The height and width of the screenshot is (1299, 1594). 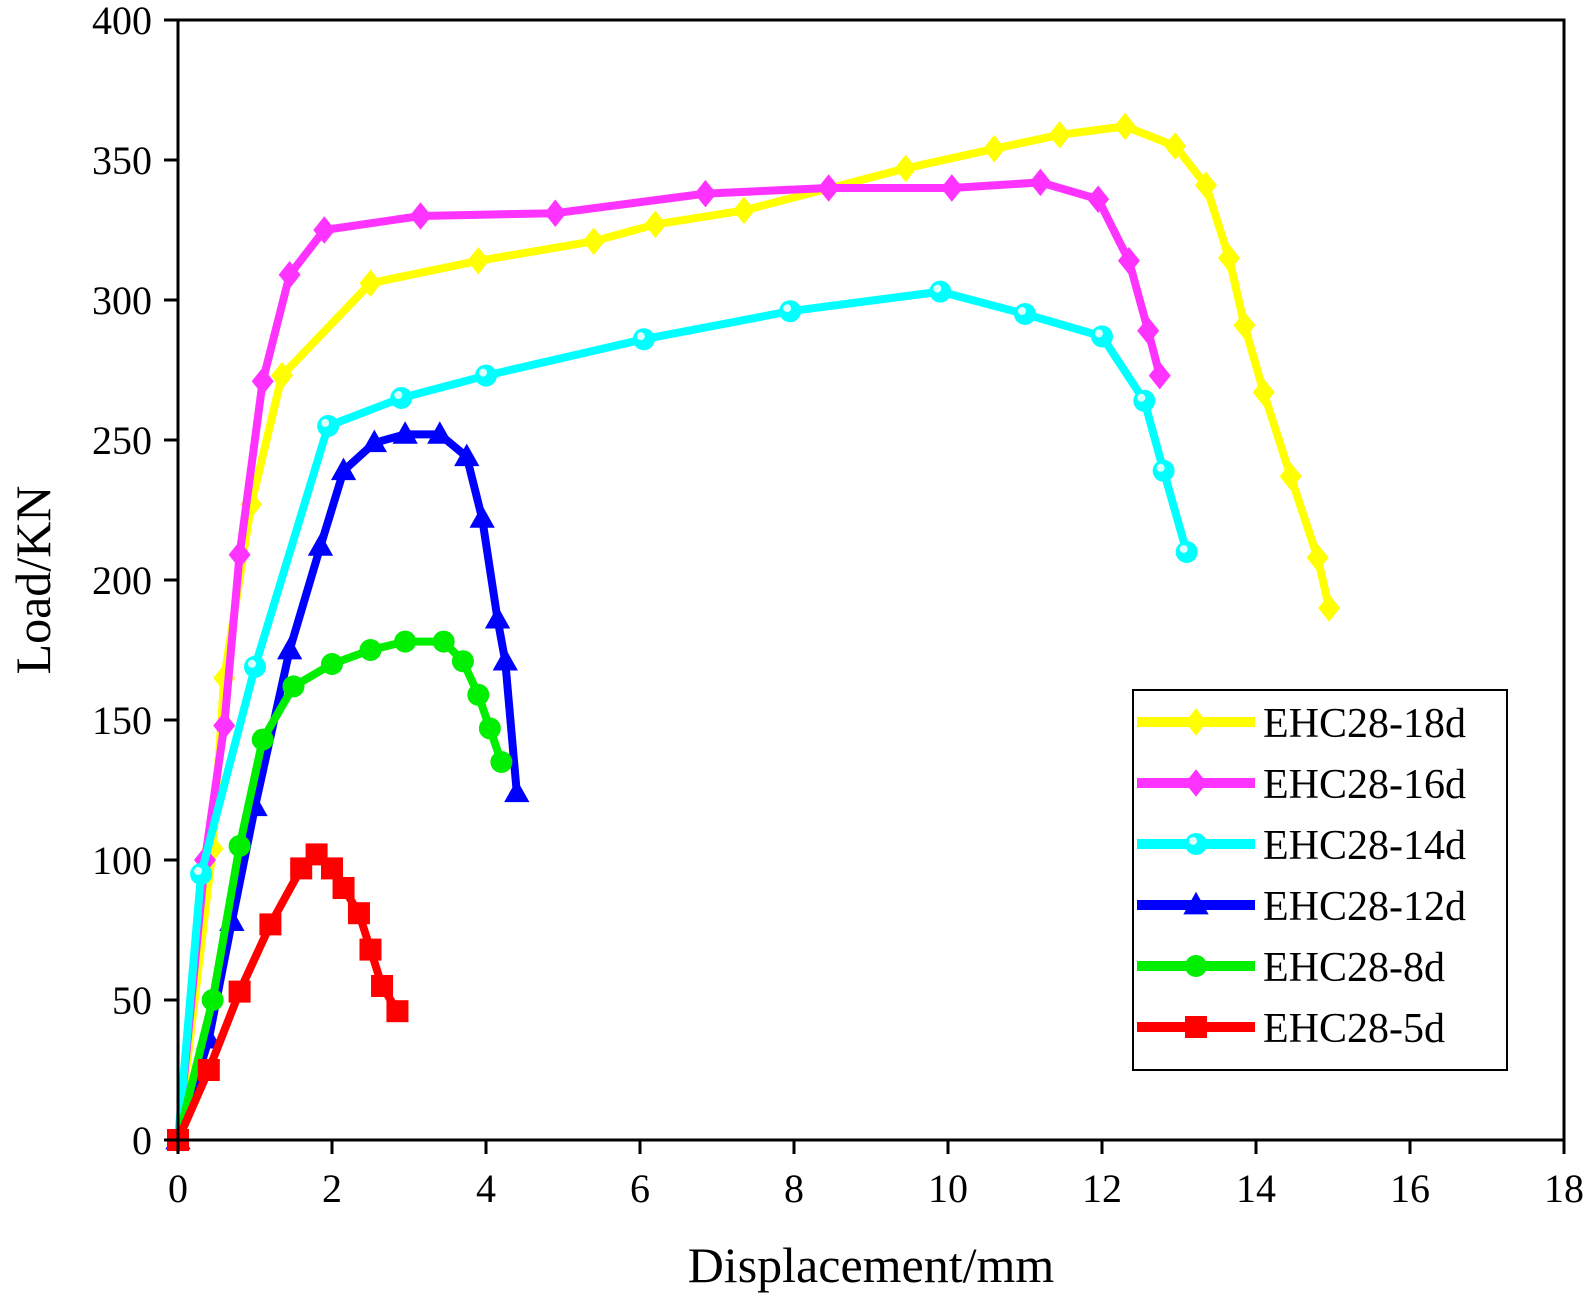 What do you see at coordinates (122, 160) in the screenshot?
I see `y-tick-label: 350` at bounding box center [122, 160].